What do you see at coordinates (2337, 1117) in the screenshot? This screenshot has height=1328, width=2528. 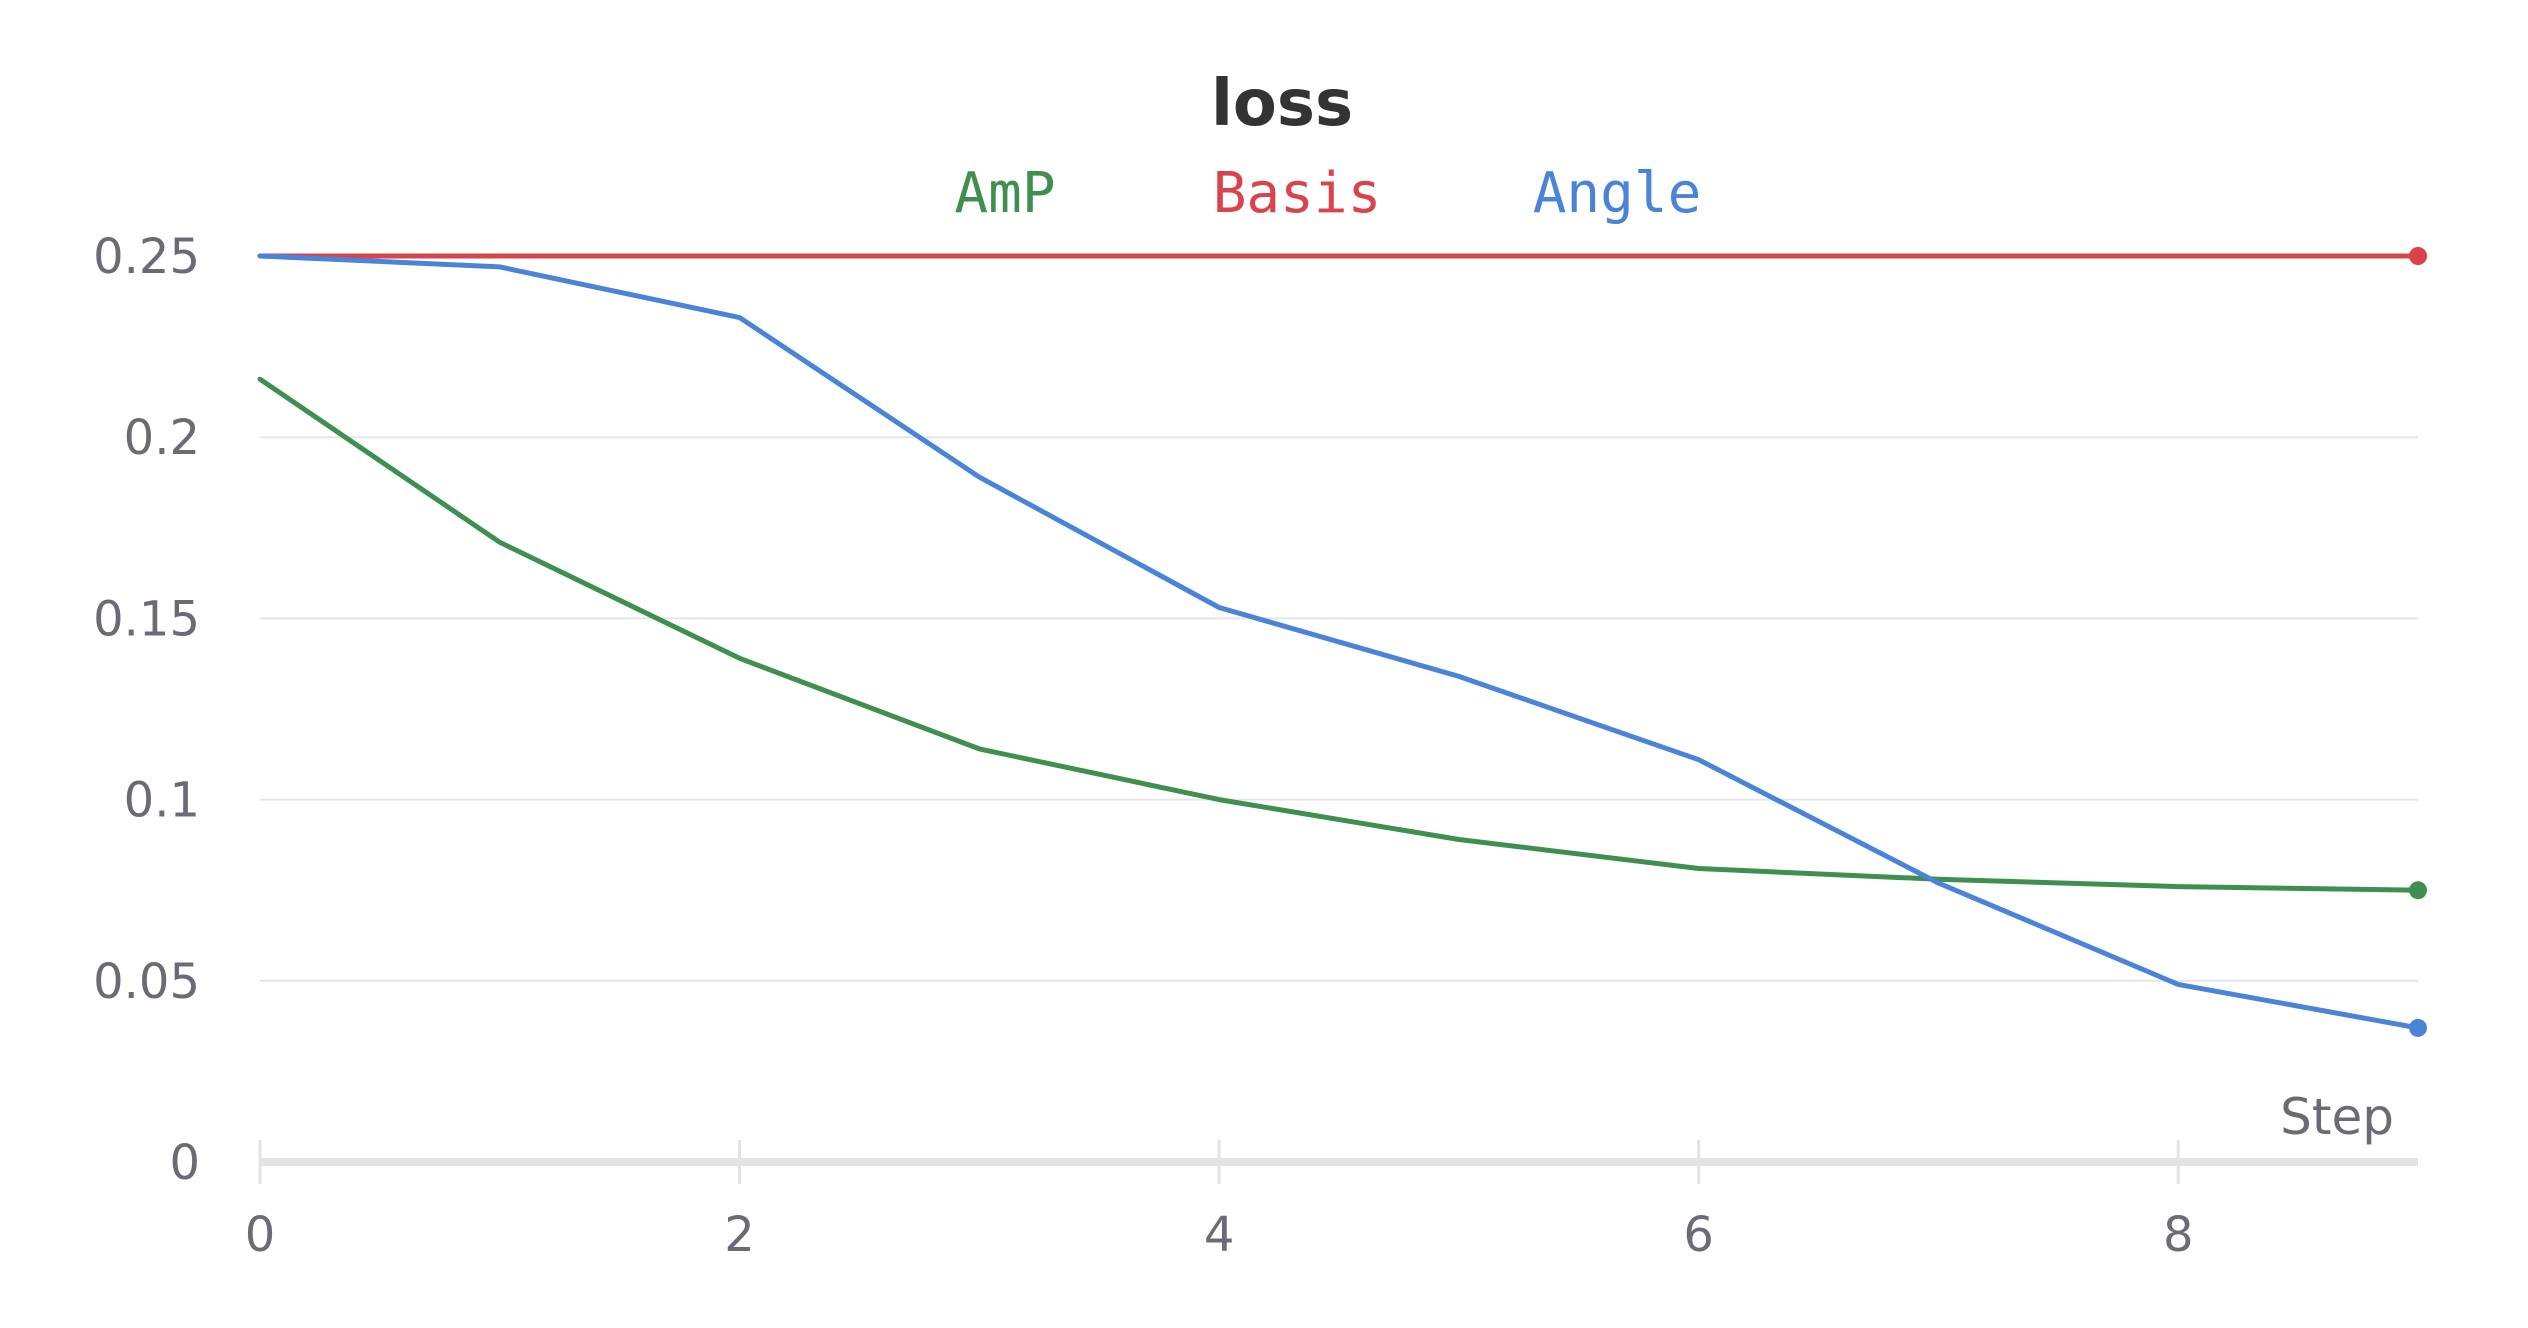 I see `x-axis-label: Step` at bounding box center [2337, 1117].